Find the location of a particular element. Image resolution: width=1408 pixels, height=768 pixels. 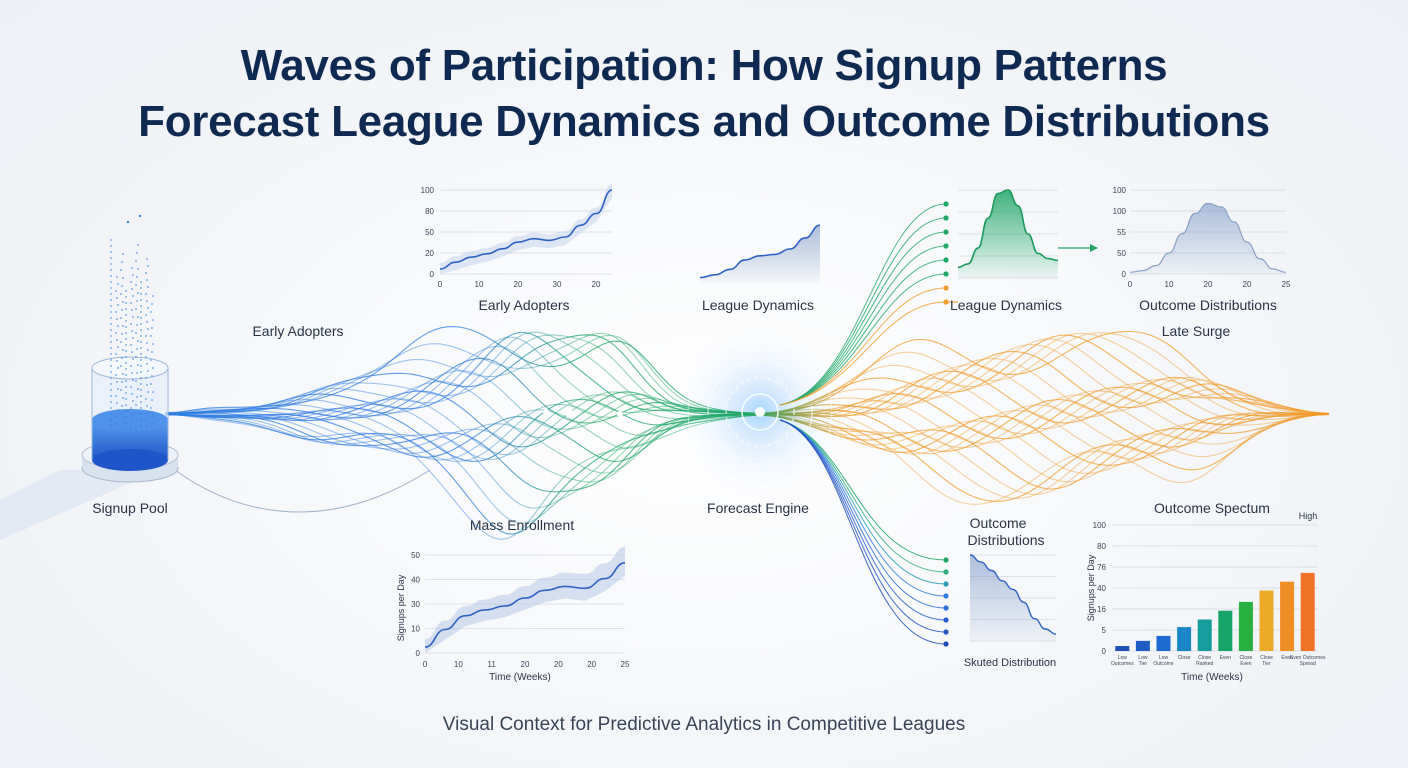

early-adopters-x-tick: 10 is located at coordinates (479, 284).